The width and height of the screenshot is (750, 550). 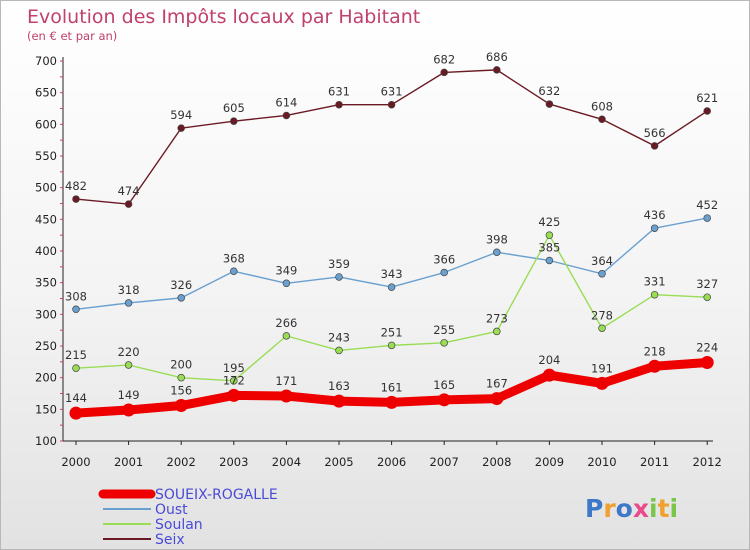 I want to click on y-tick-label: 350, so click(x=46, y=283).